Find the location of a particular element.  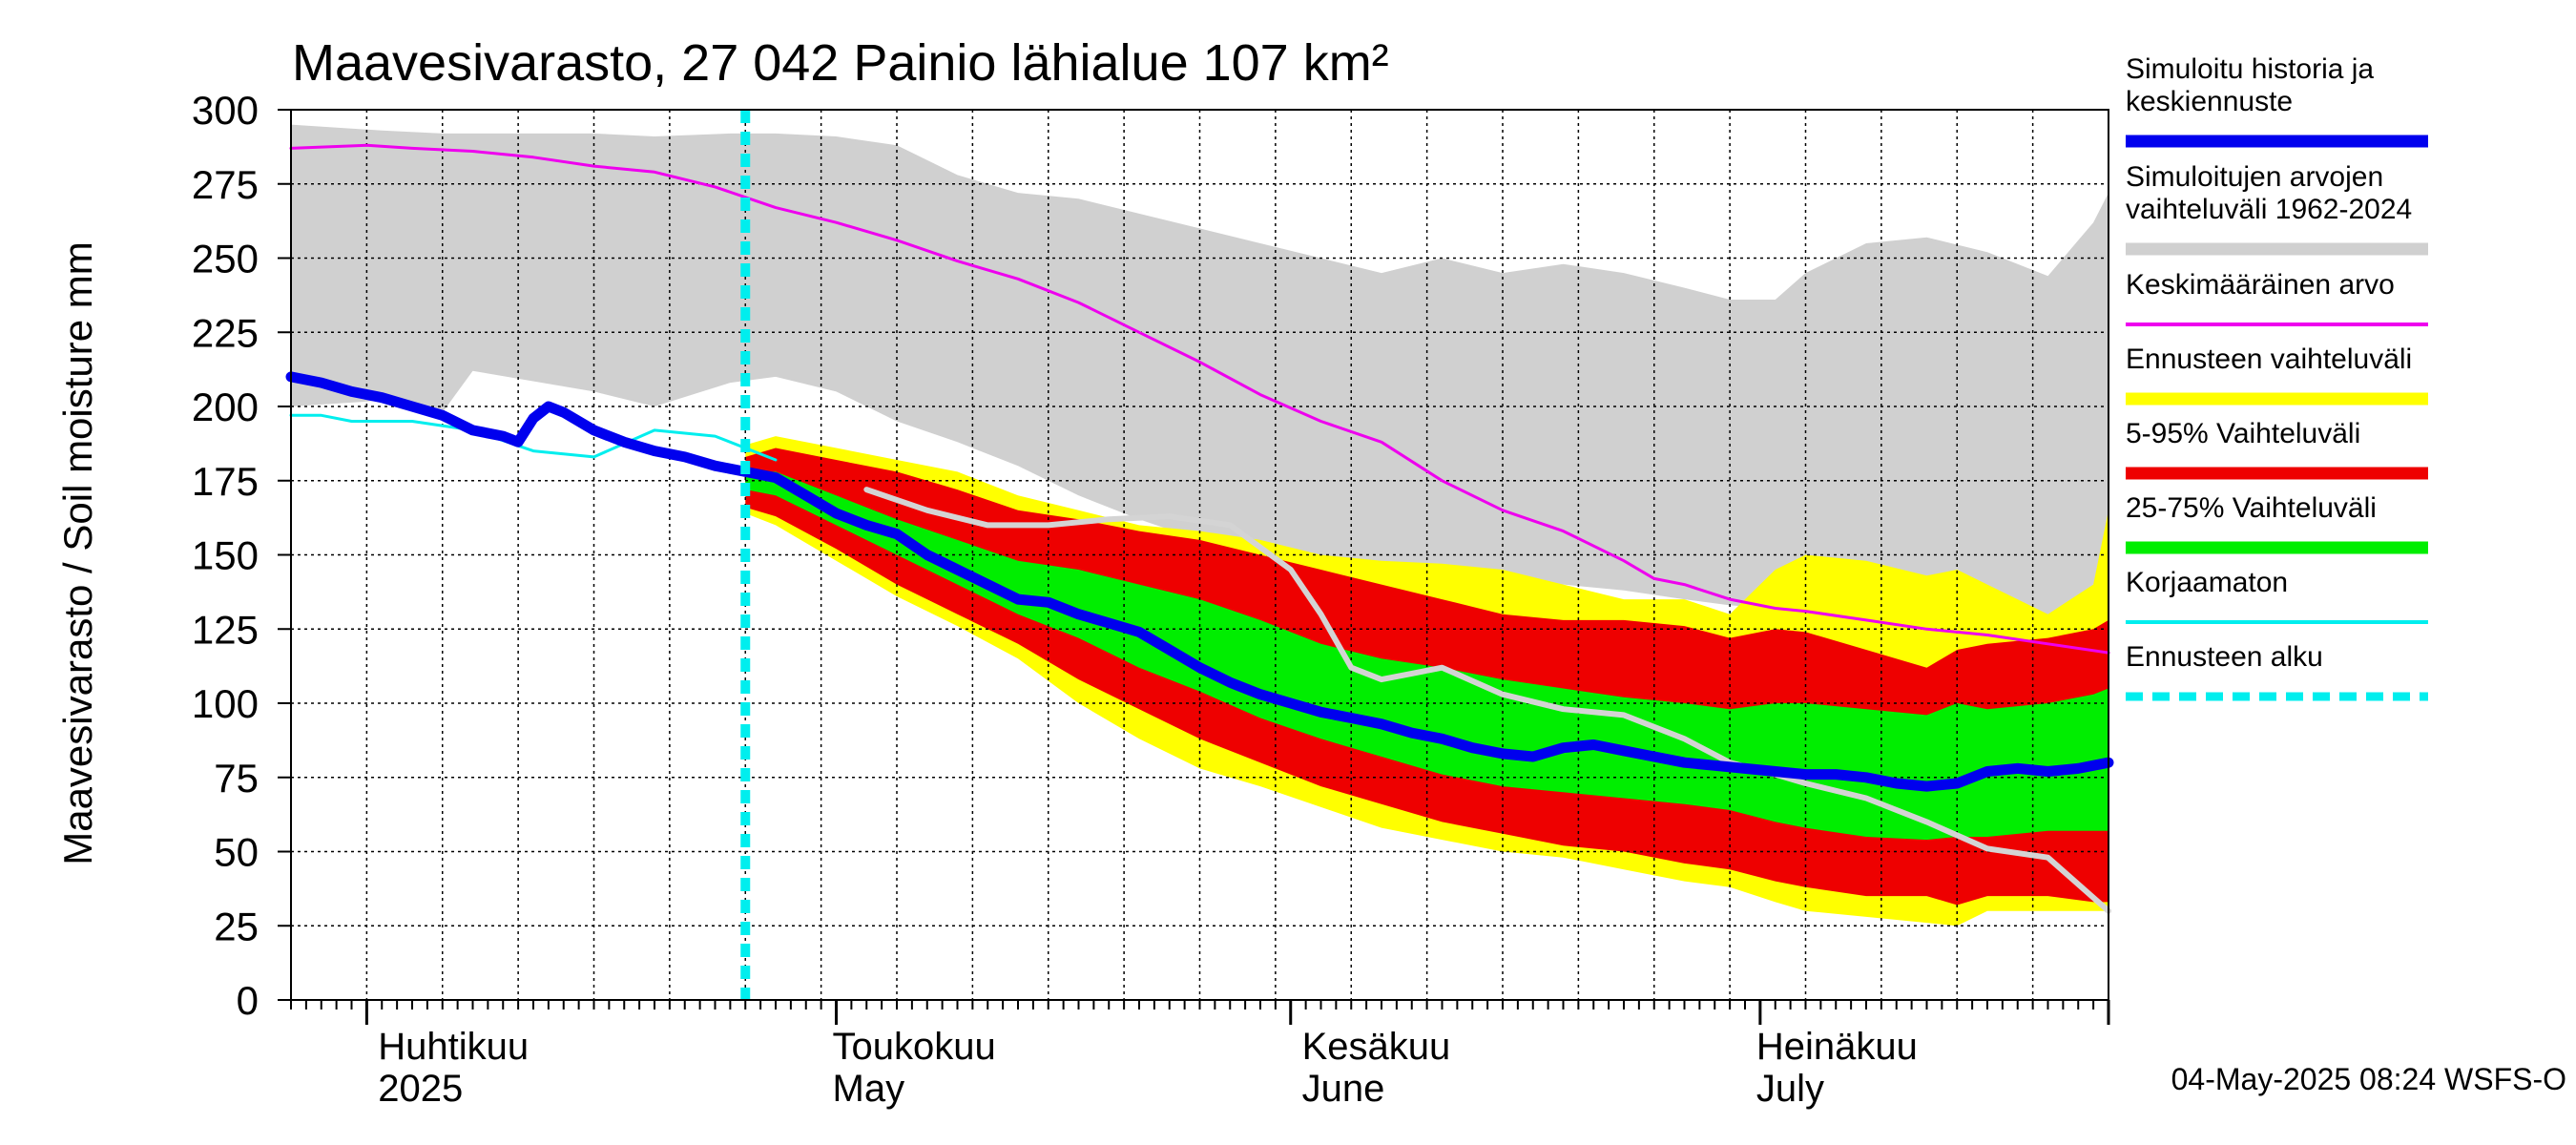

y-tick-label: 100 is located at coordinates (225, 704).